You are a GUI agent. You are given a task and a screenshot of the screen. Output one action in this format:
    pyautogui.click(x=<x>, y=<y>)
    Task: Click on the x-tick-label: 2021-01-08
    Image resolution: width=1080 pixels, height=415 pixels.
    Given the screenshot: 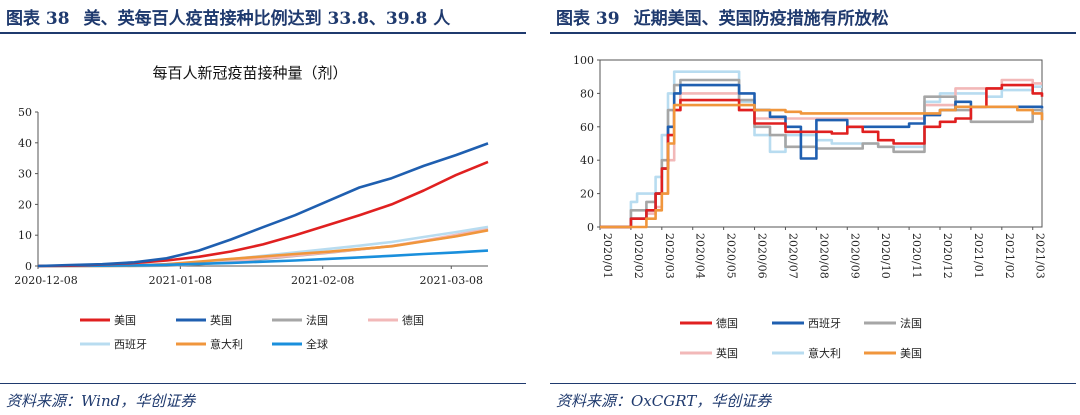 What is the action you would take?
    pyautogui.click(x=180, y=280)
    